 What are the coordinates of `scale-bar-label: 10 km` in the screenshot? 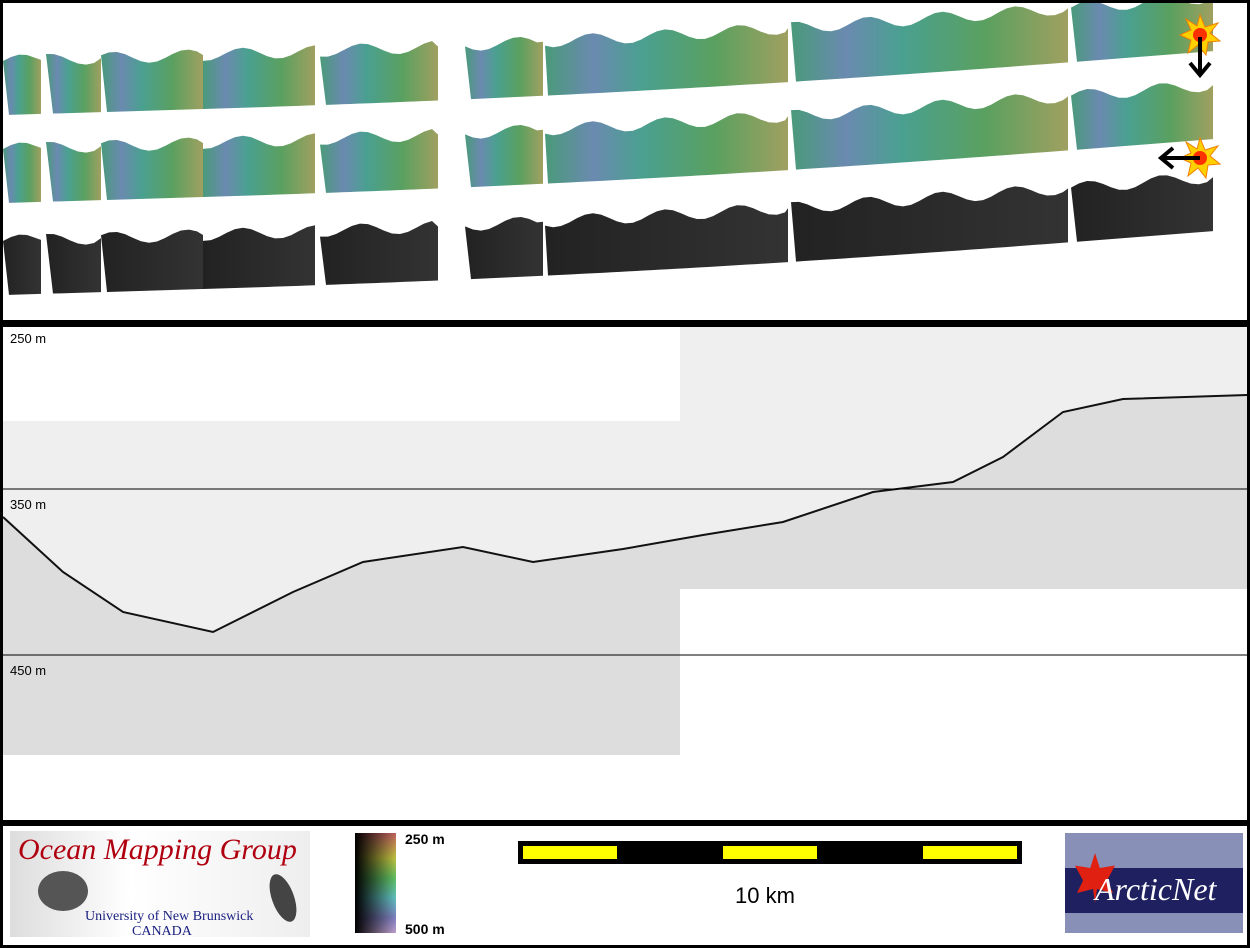 It's located at (765, 895).